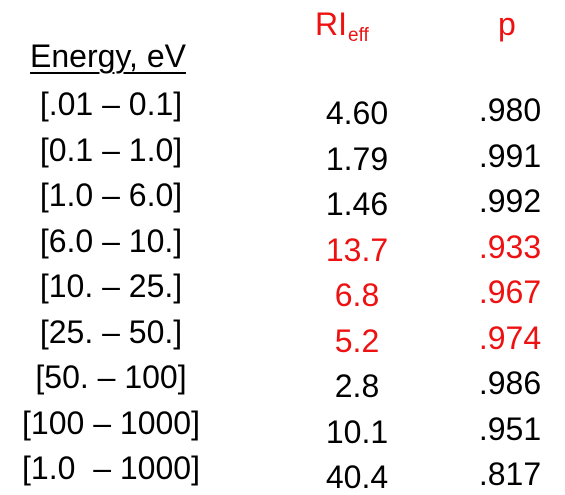  Describe the element at coordinates (509, 429) in the screenshot. I see `p-value-cell: .951` at that location.